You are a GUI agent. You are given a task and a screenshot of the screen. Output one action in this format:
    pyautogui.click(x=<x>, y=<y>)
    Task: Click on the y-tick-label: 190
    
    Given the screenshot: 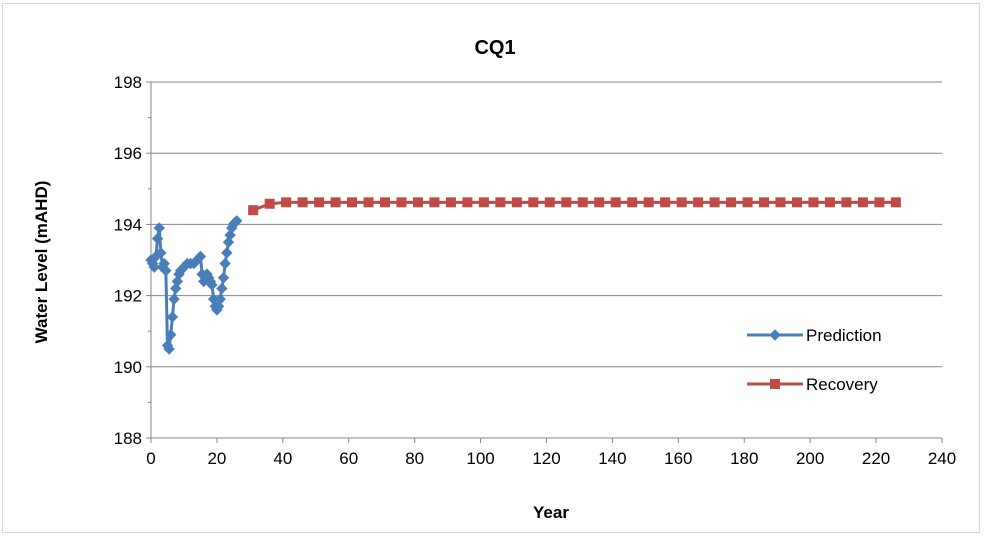 What is the action you would take?
    pyautogui.click(x=128, y=367)
    